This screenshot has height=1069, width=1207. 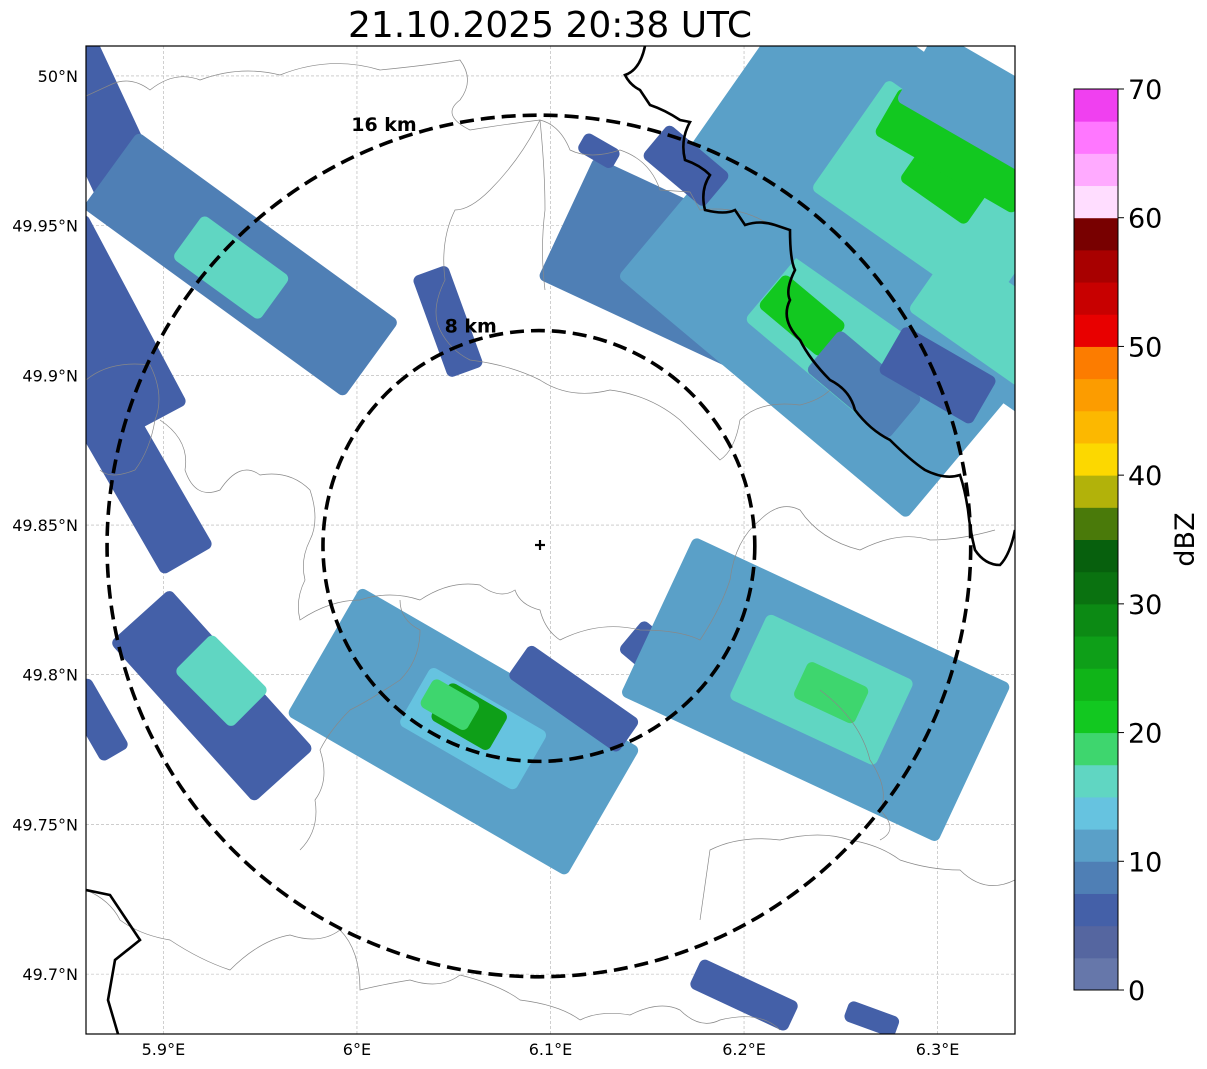 I want to click on radar-site-marker, so click(x=540, y=545).